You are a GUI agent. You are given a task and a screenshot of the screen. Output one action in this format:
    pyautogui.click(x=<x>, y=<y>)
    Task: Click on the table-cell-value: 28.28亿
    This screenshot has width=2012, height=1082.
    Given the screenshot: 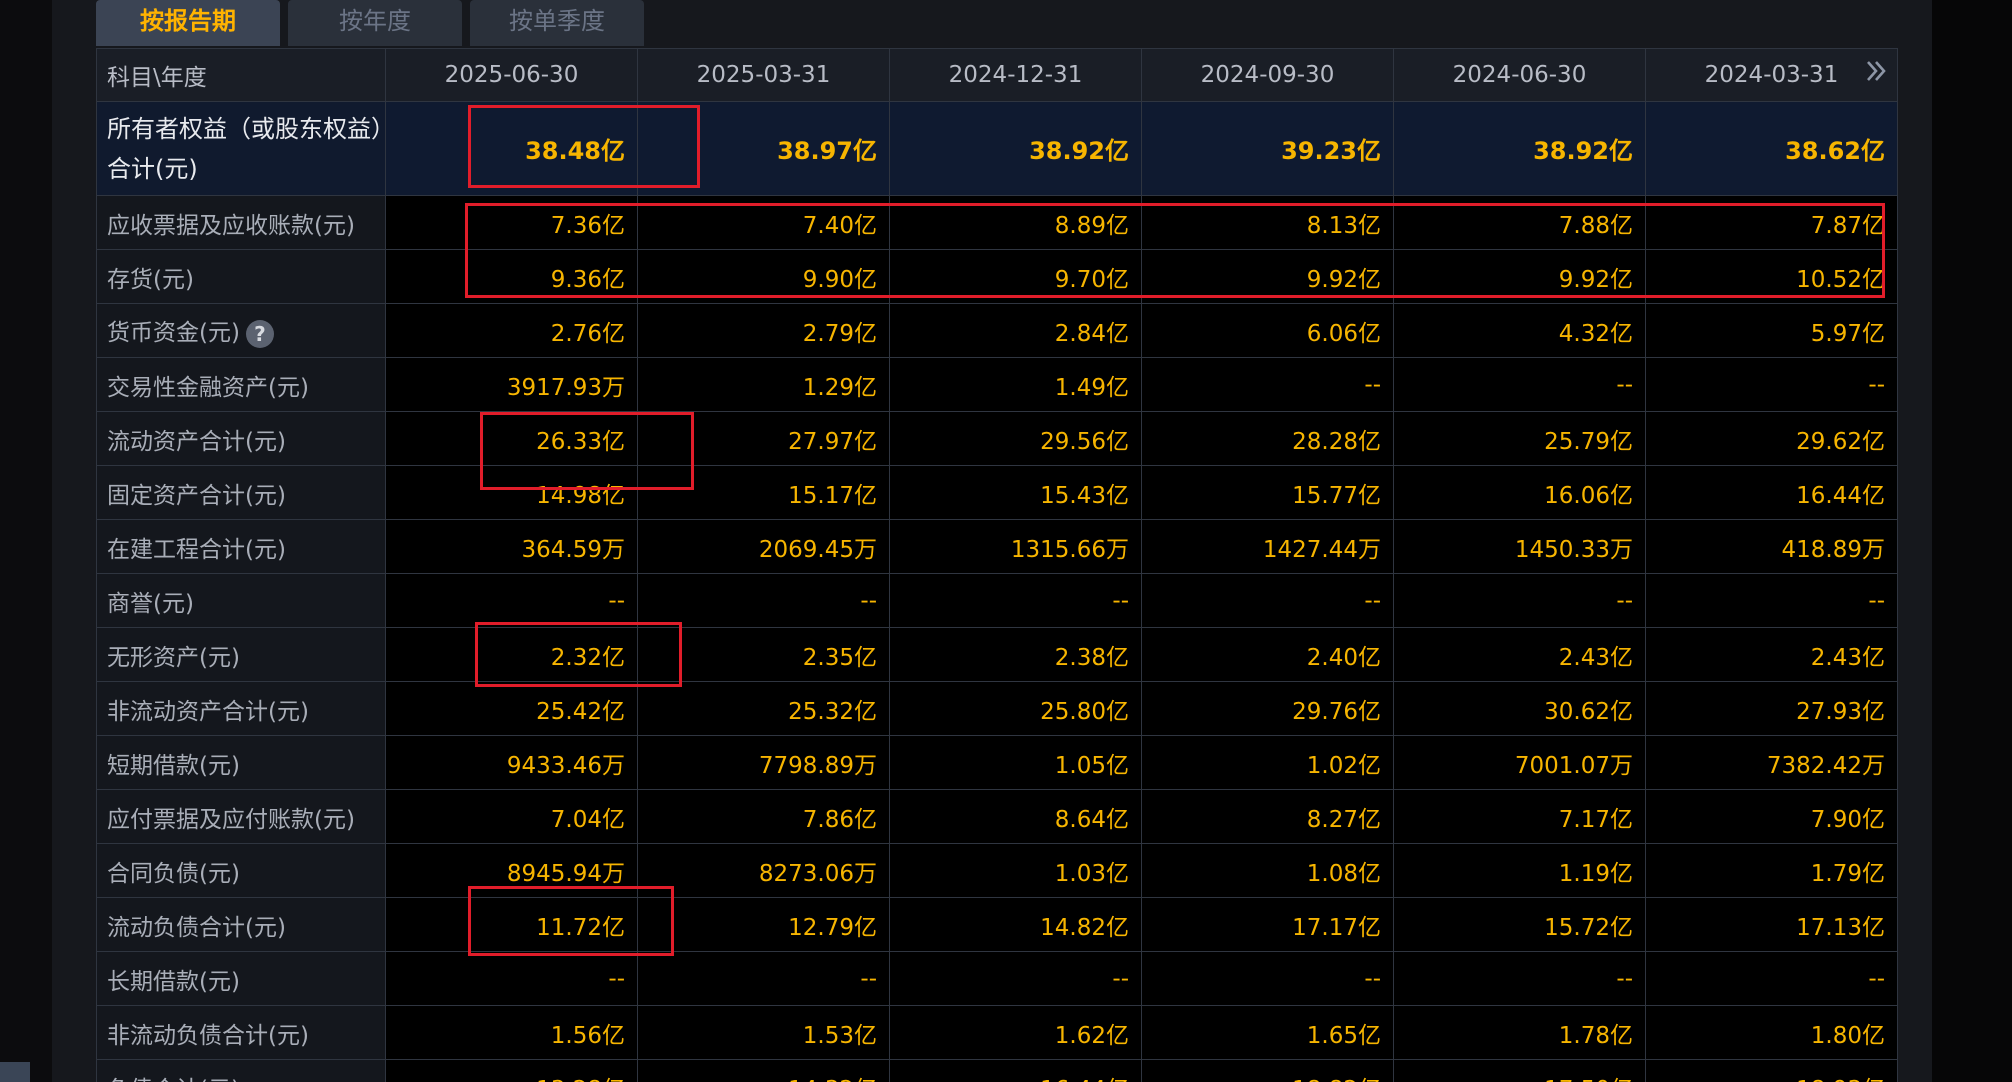 What is the action you would take?
    pyautogui.click(x=1267, y=438)
    